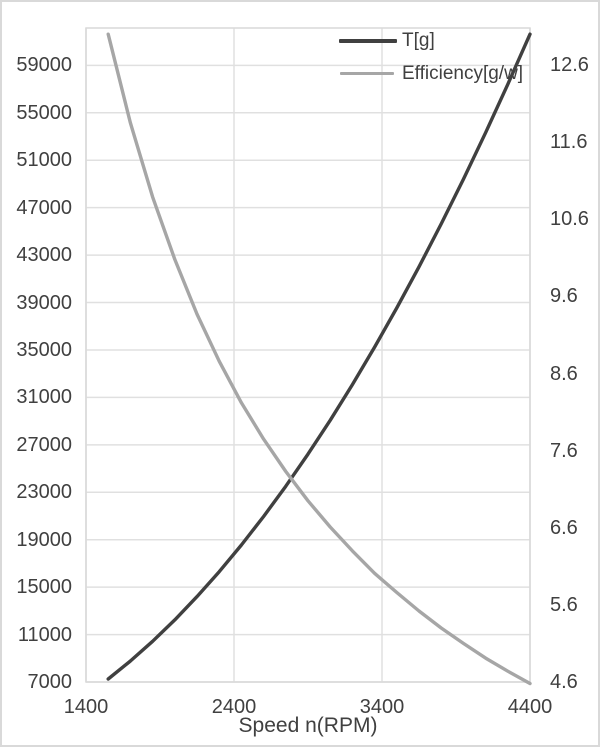  Describe the element at coordinates (44, 634) in the screenshot. I see `left-axis-tick-label: 11000` at that location.